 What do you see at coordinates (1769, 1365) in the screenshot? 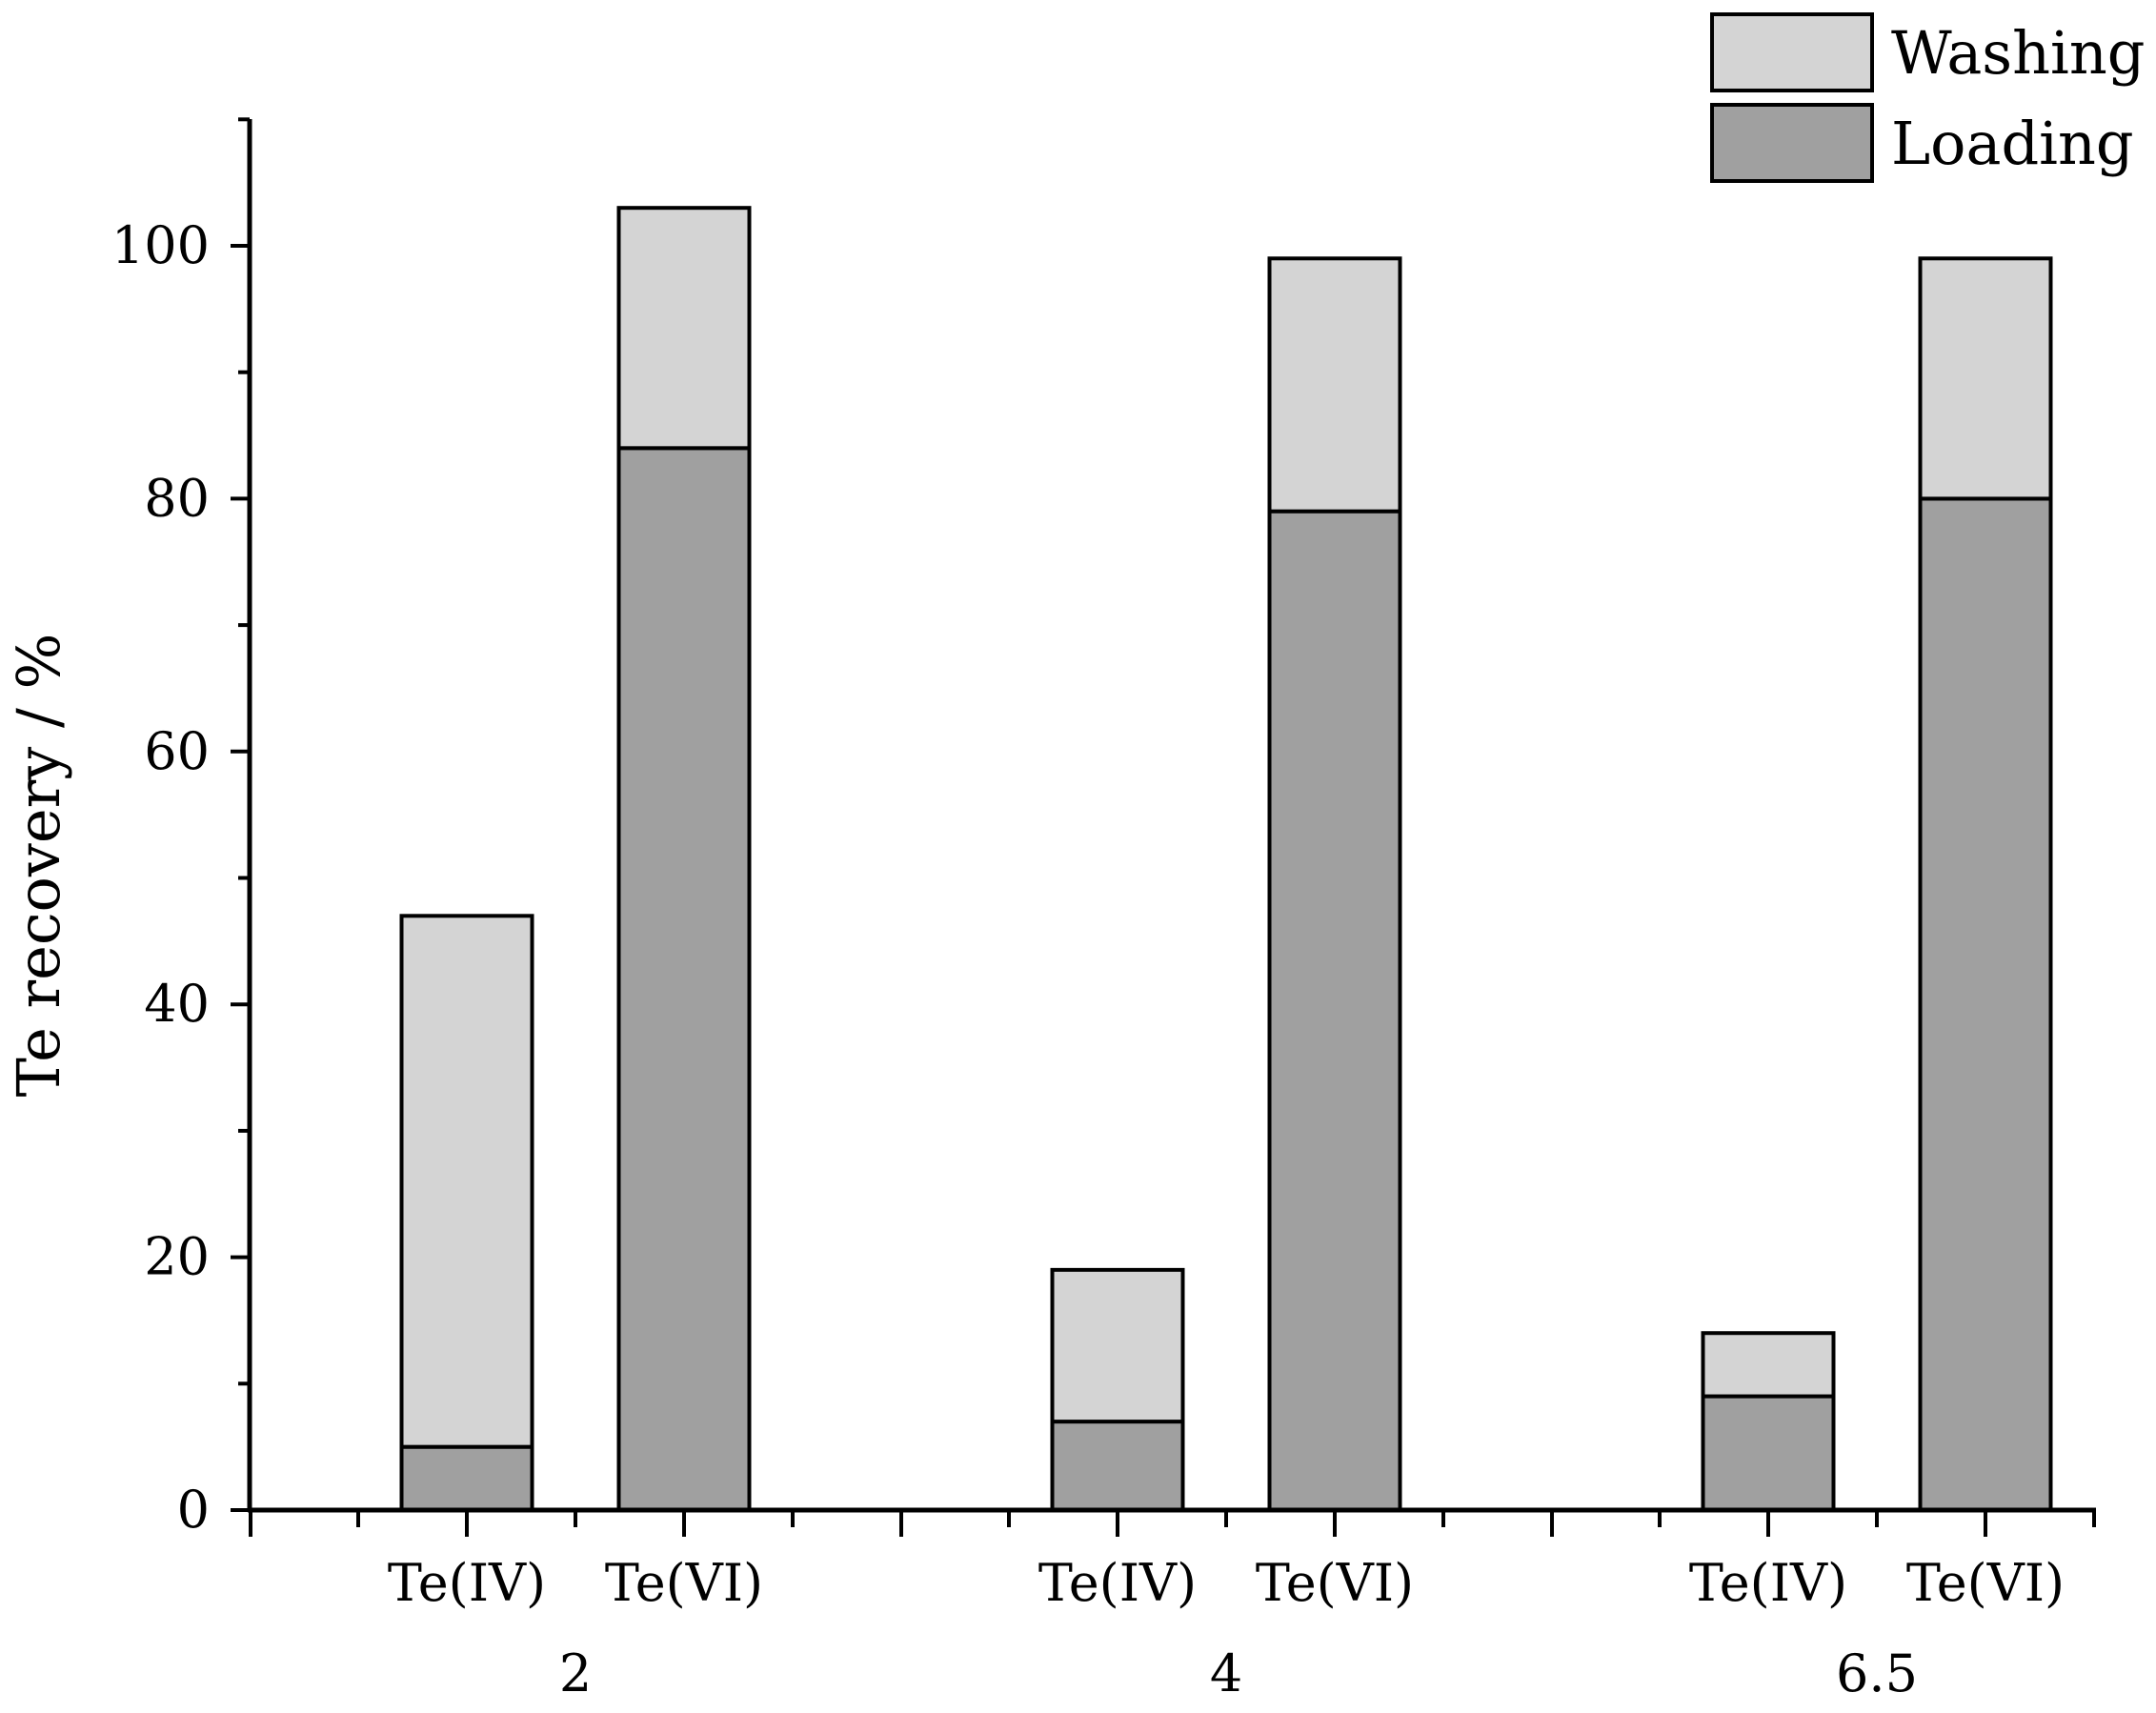
I see `bar-washing-6.5-Te(IV)` at bounding box center [1769, 1365].